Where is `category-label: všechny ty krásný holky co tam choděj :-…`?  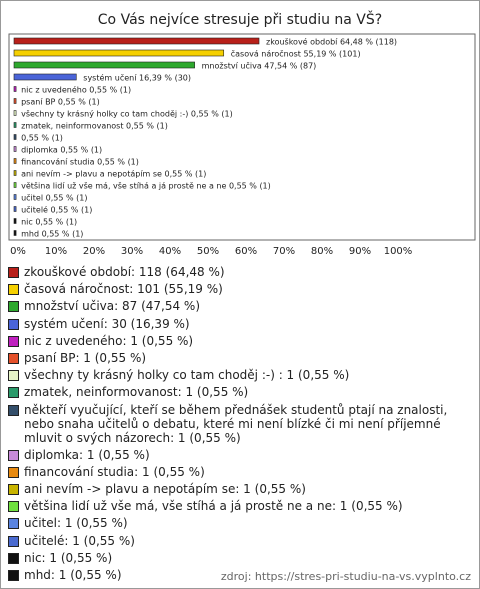 category-label: všechny ty krásný holky co tam choděj :-… is located at coordinates (106, 113).